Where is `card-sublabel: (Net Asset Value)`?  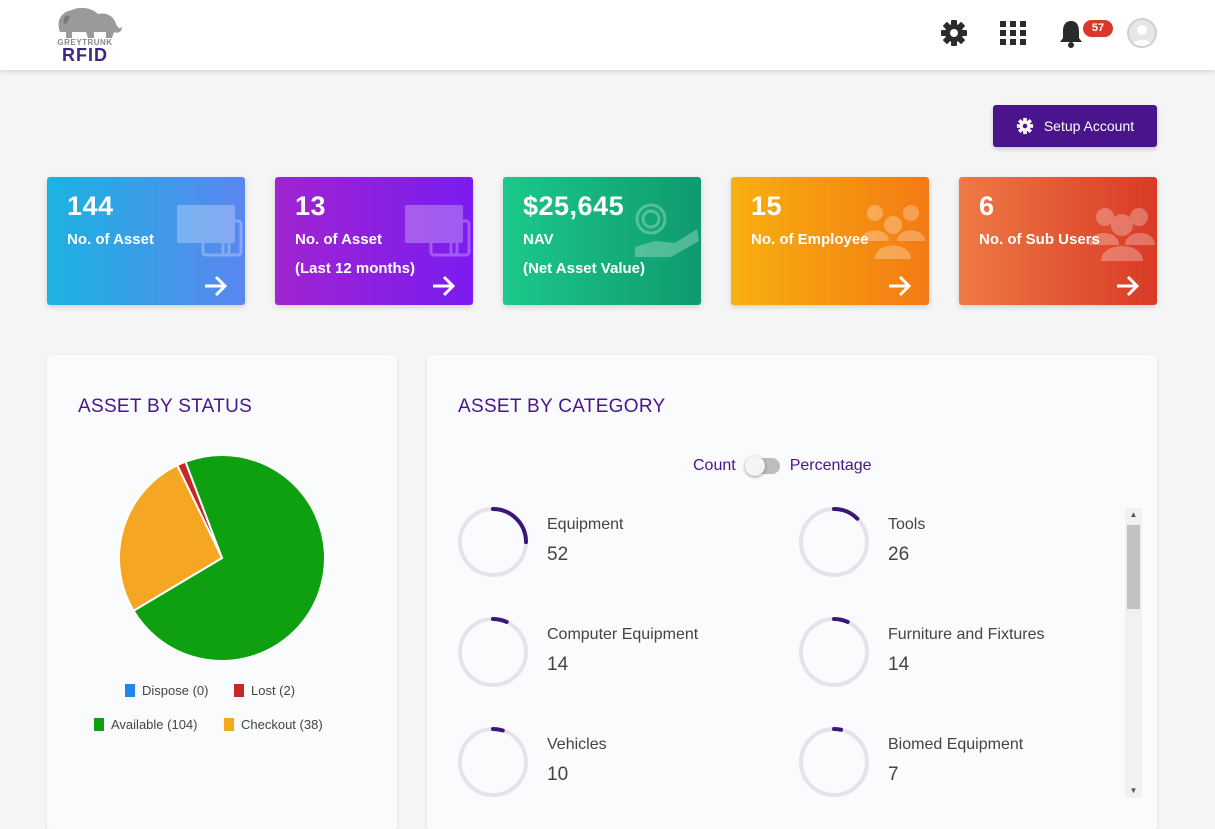 card-sublabel: (Net Asset Value) is located at coordinates (584, 268).